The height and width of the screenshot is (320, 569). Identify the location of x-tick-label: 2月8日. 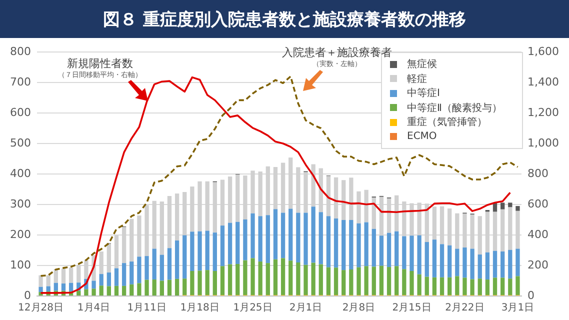
(359, 308).